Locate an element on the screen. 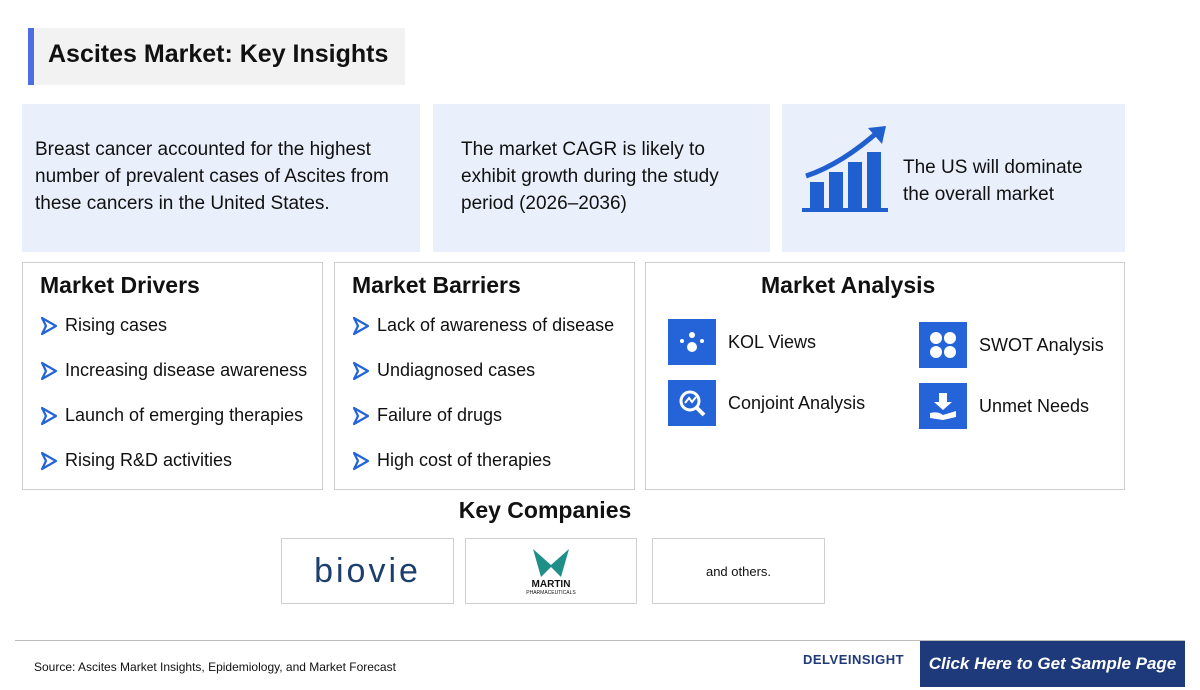  conjoint-icon is located at coordinates (692, 403).